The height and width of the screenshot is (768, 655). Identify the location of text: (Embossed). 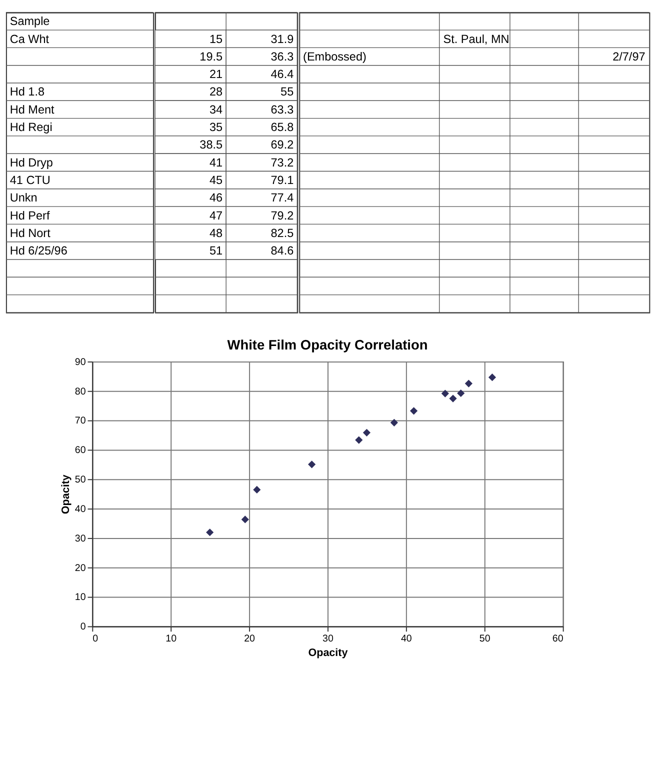
(334, 57).